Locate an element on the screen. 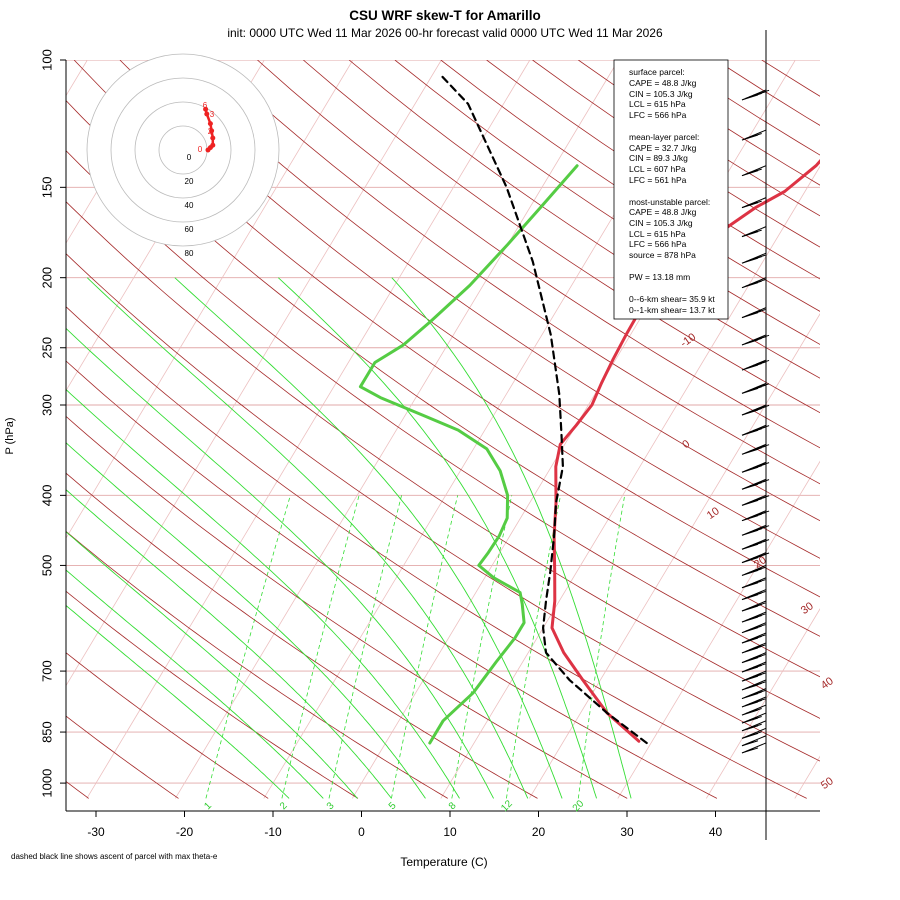  hodograph-ring-label: 40 is located at coordinates (189, 205).